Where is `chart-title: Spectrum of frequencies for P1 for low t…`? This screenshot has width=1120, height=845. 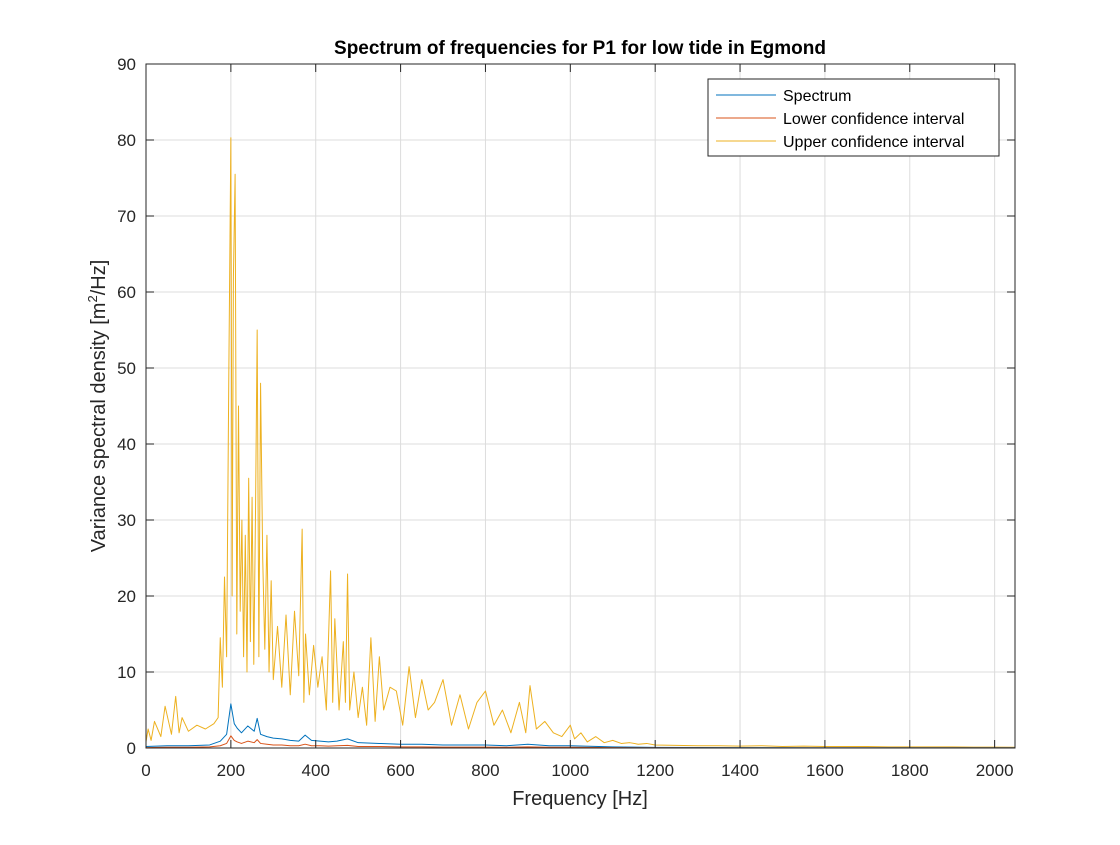 chart-title: Spectrum of frequencies for P1 for low t… is located at coordinates (580, 48).